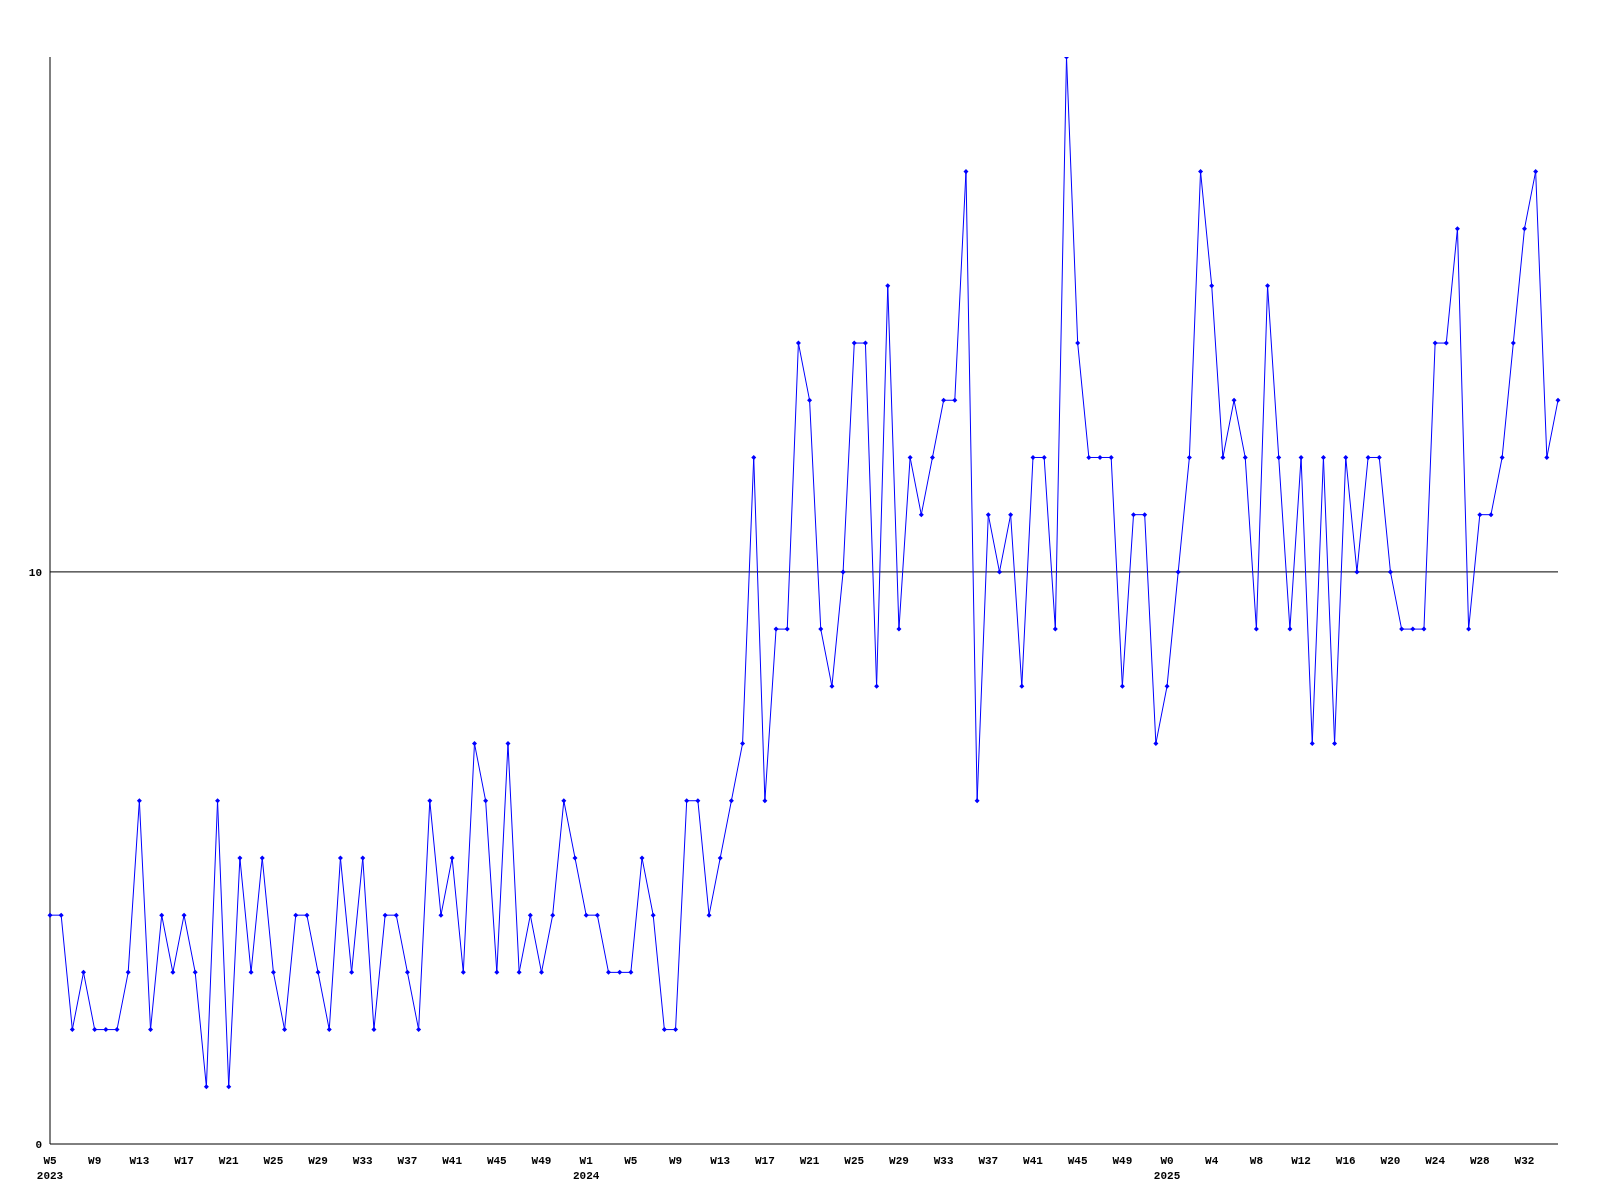 This screenshot has height=1200, width=1600. What do you see at coordinates (1435, 1161) in the screenshot?
I see `x-tick-label: W24` at bounding box center [1435, 1161].